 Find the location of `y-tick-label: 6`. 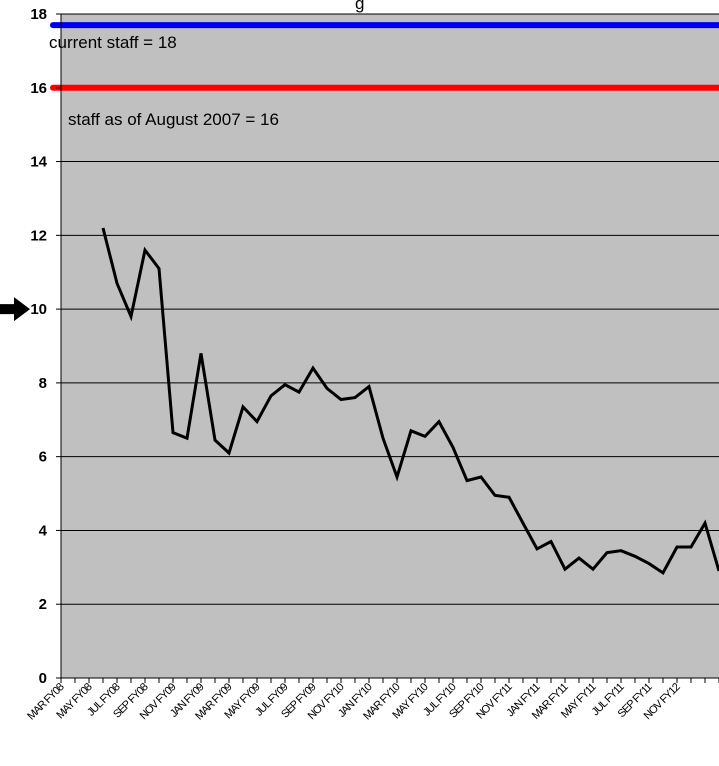

y-tick-label: 6 is located at coordinates (43, 457).